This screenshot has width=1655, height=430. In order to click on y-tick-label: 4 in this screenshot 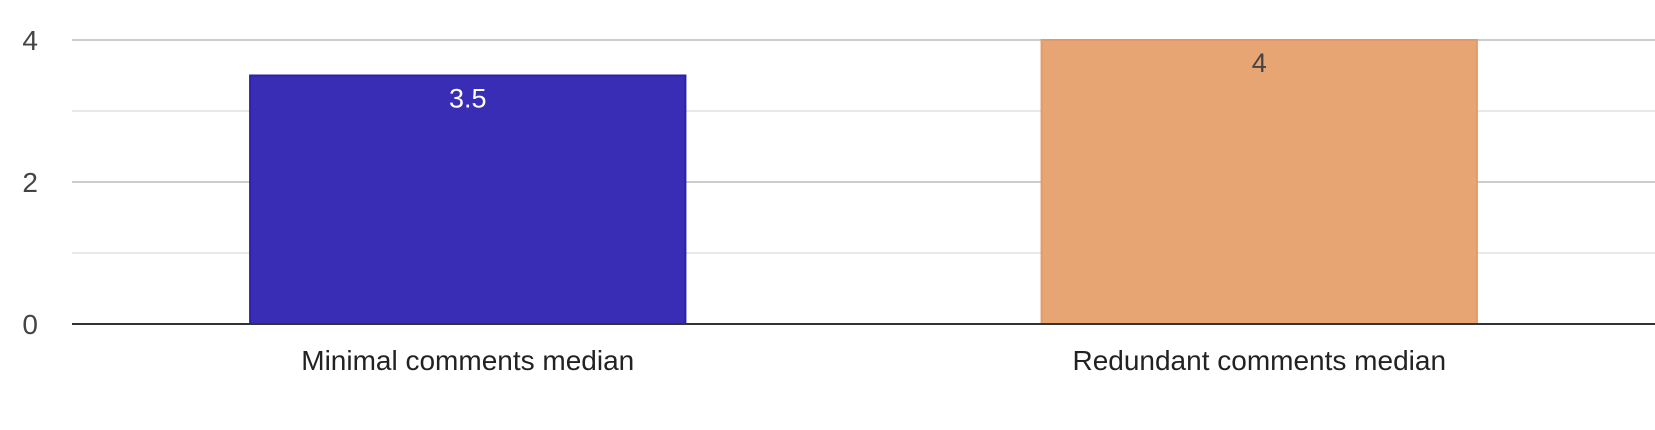, I will do `click(30, 40)`.